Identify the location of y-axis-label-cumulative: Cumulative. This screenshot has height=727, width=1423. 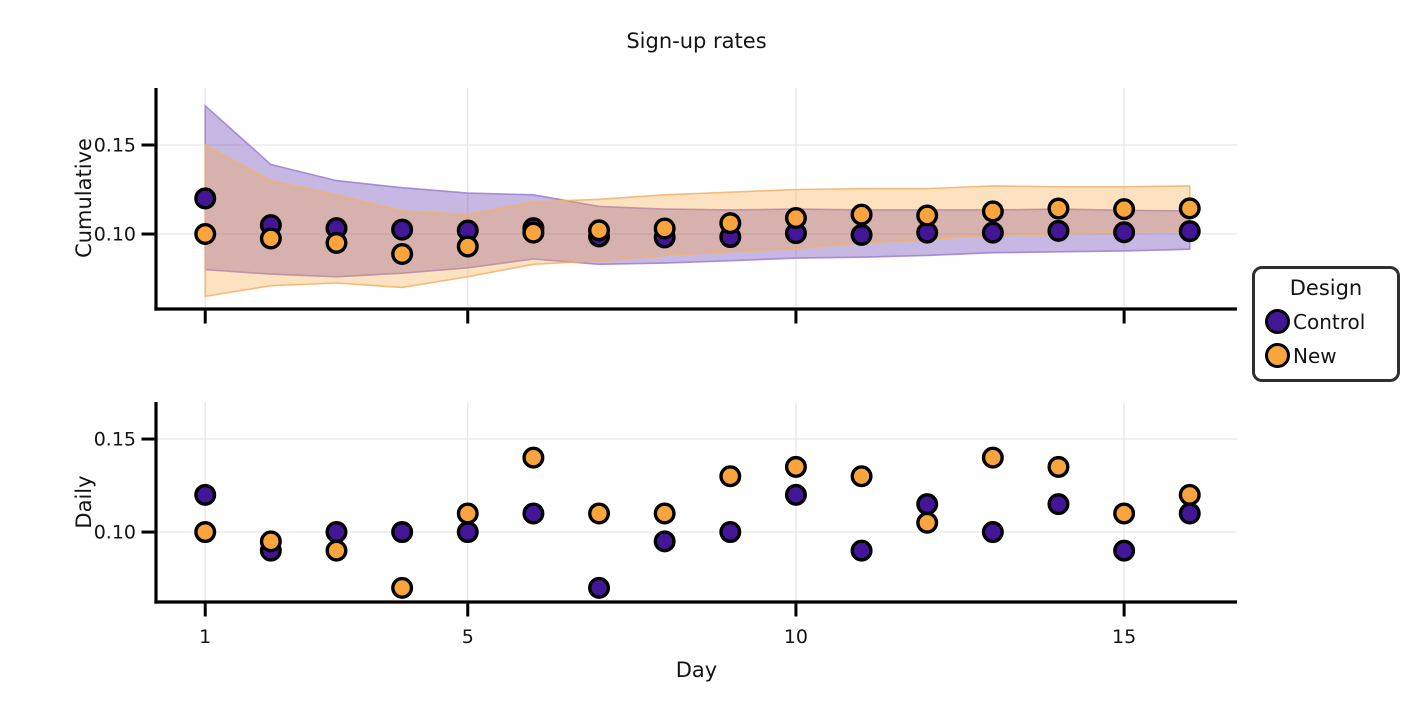
(84, 198).